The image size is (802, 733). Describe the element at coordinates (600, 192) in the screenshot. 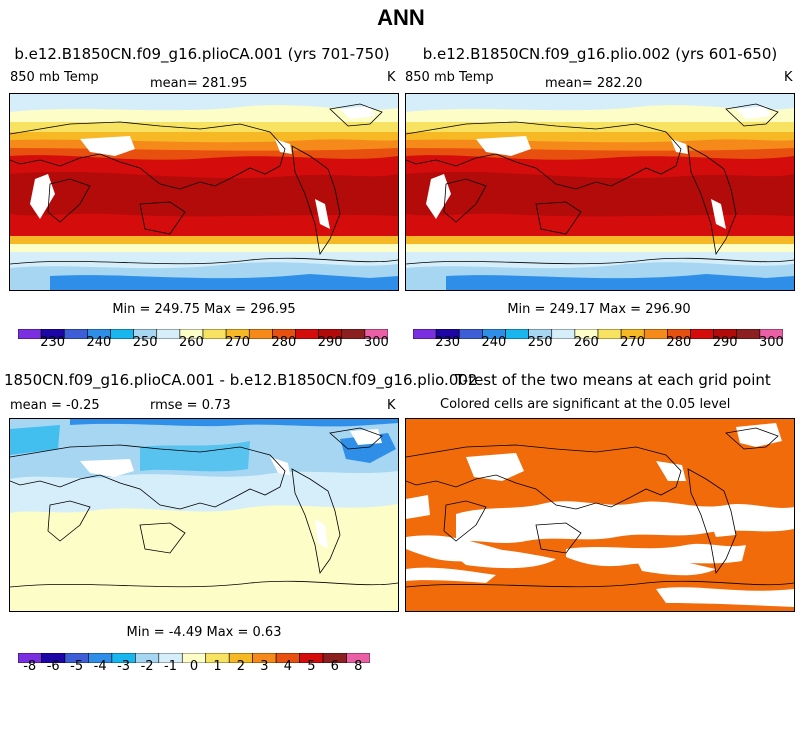

I see `panel-2-map` at that location.